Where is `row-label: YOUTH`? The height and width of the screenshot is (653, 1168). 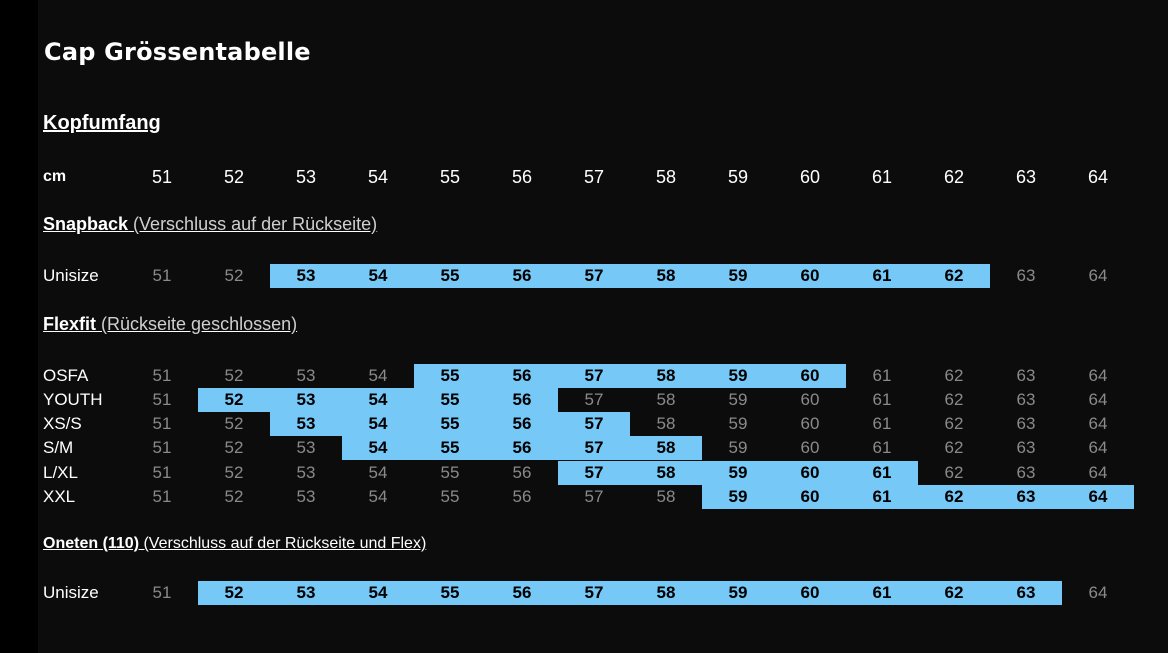 row-label: YOUTH is located at coordinates (73, 399).